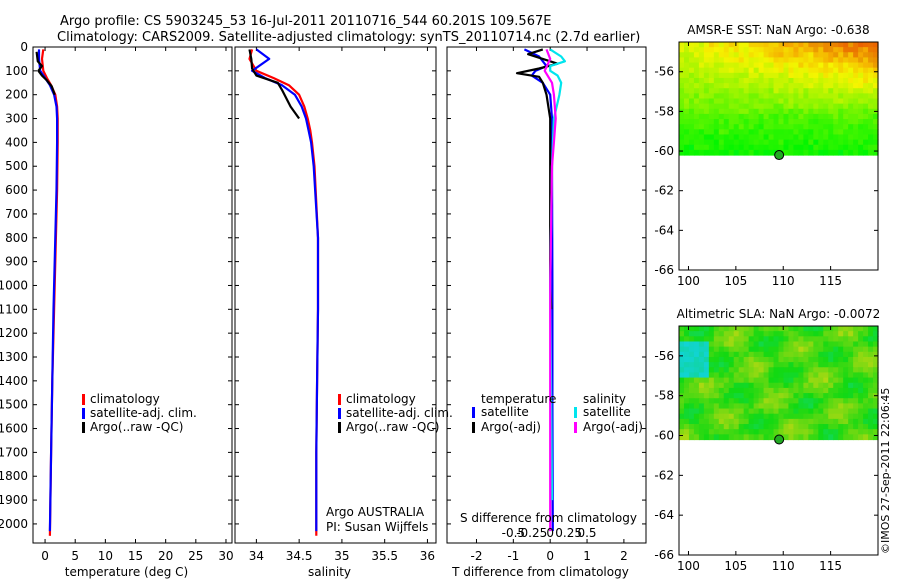 The height and width of the screenshot is (580, 900). Describe the element at coordinates (735, 281) in the screenshot. I see `x-tick-label: 105` at that location.